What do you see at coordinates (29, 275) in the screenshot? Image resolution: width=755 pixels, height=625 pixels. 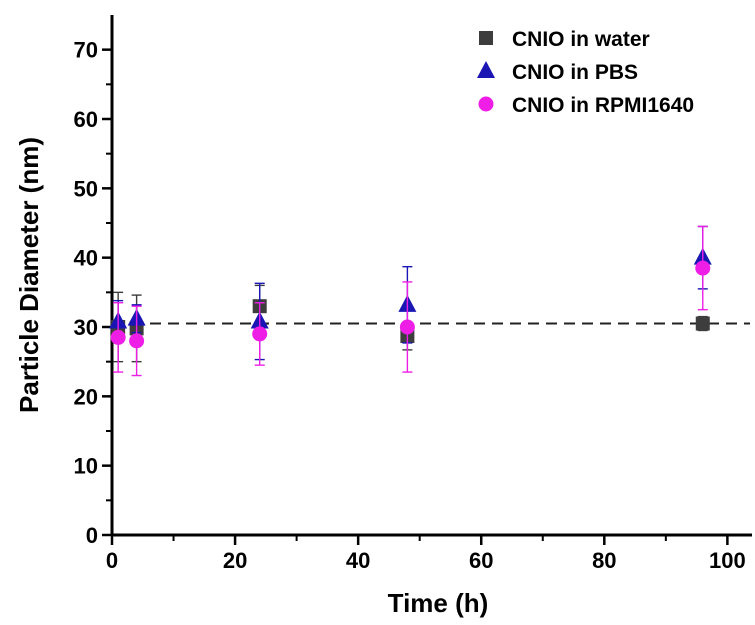 I see `y-axis-label: Particle Diameter (nm)` at bounding box center [29, 275].